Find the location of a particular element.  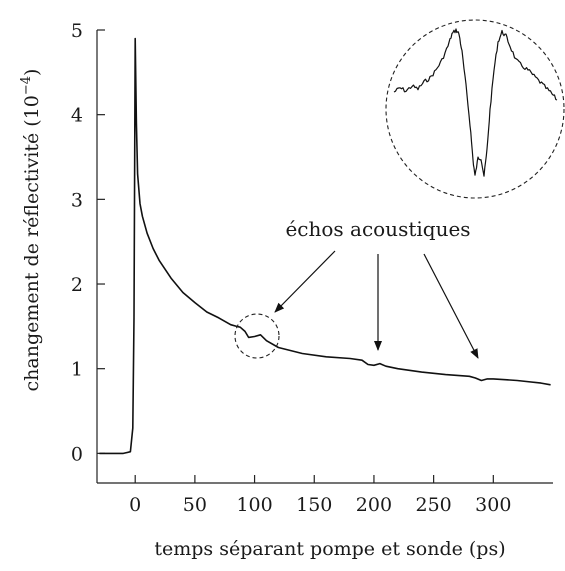

y-tick-label: 1 is located at coordinates (77, 370).